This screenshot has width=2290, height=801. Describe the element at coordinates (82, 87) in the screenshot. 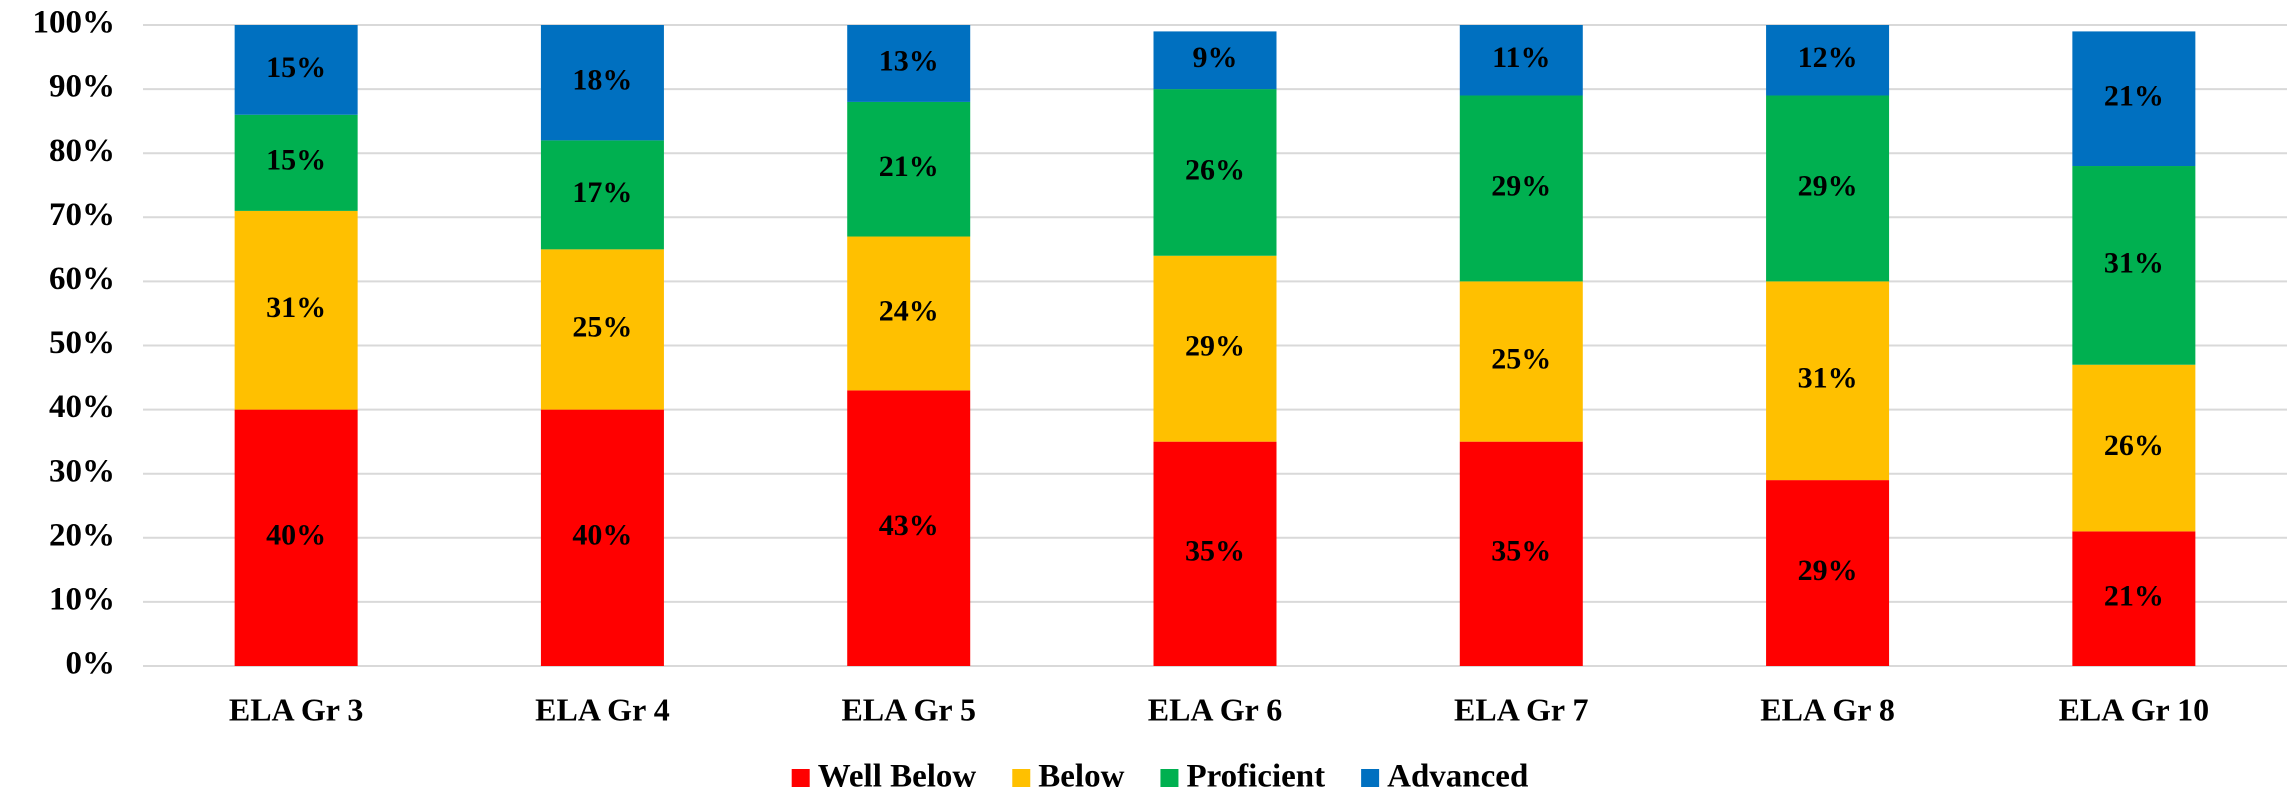

I see `y-tick-label: 90%` at that location.